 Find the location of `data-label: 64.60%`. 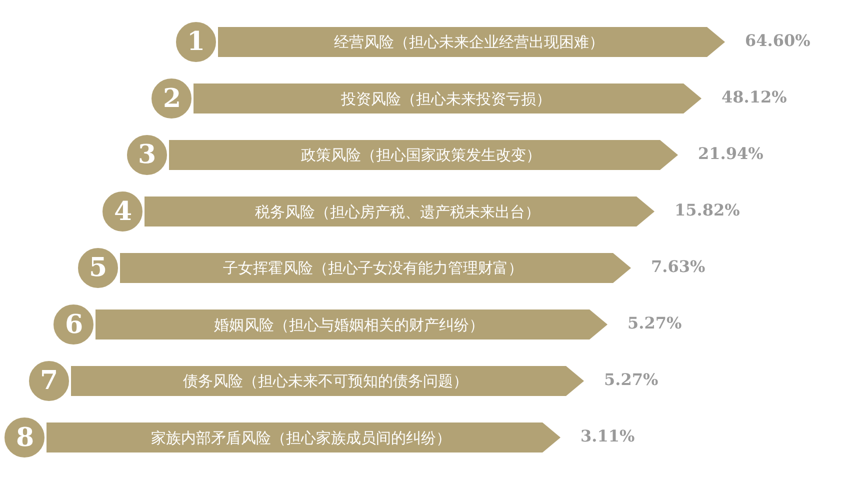

data-label: 64.60% is located at coordinates (777, 40).